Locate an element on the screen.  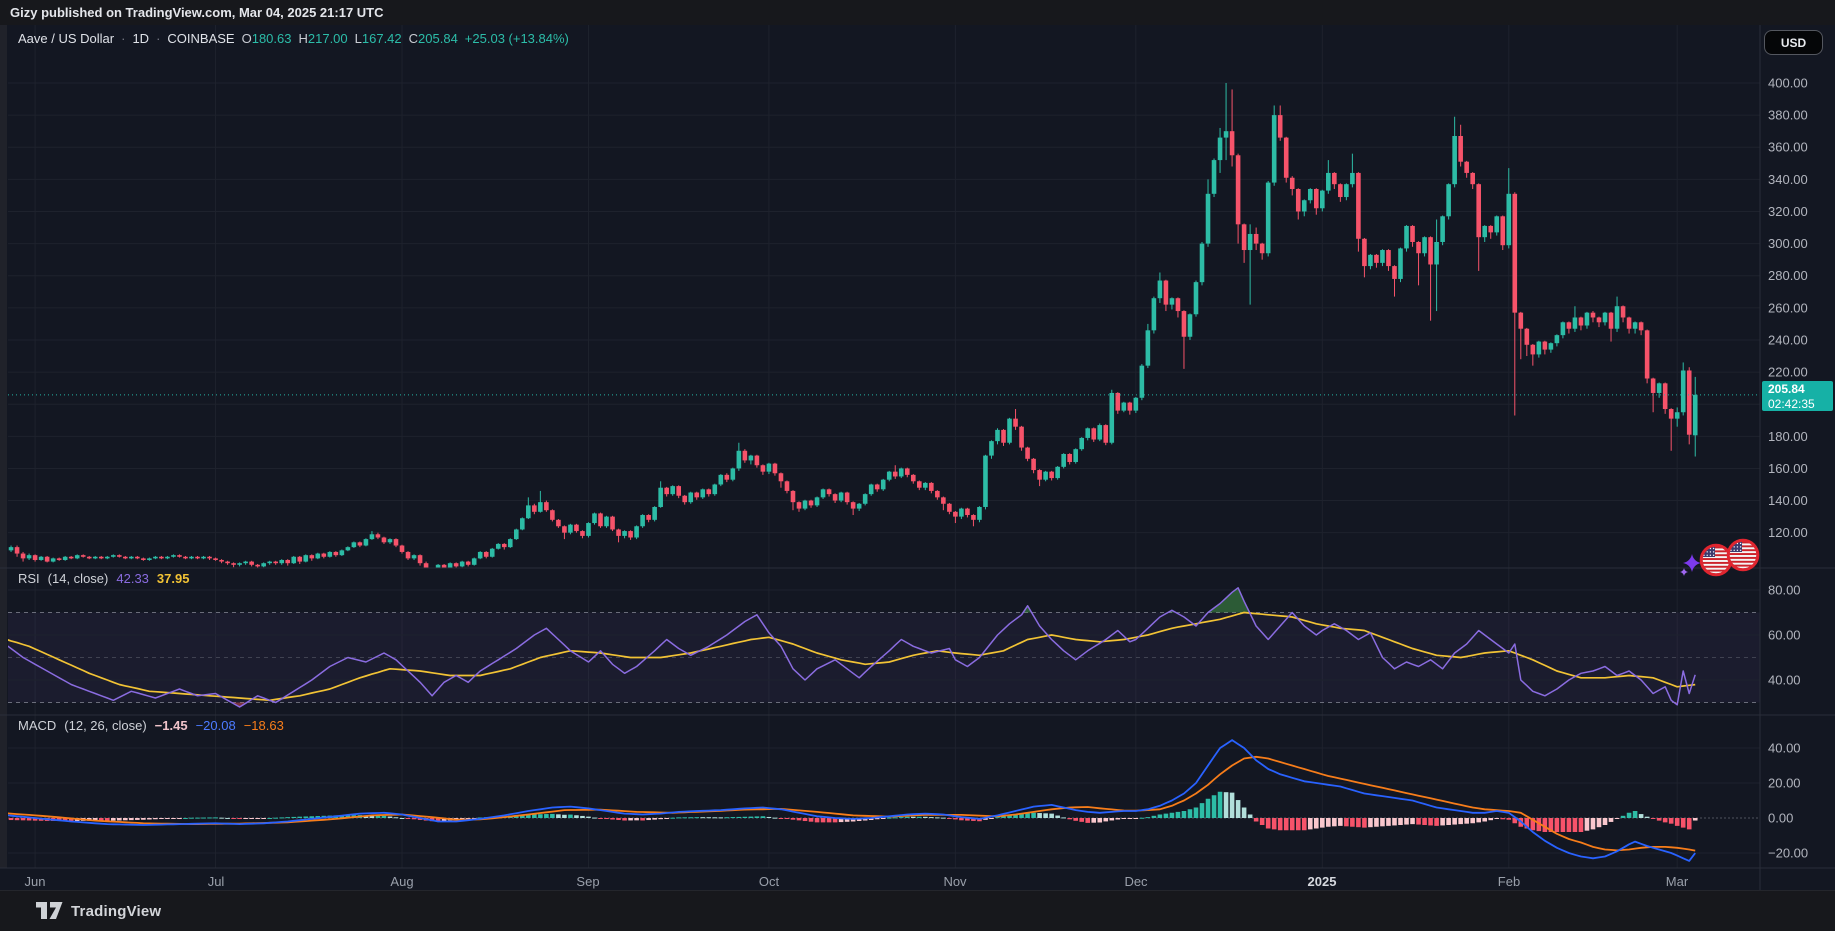
price-axis-label: 240.00 is located at coordinates (1788, 339).